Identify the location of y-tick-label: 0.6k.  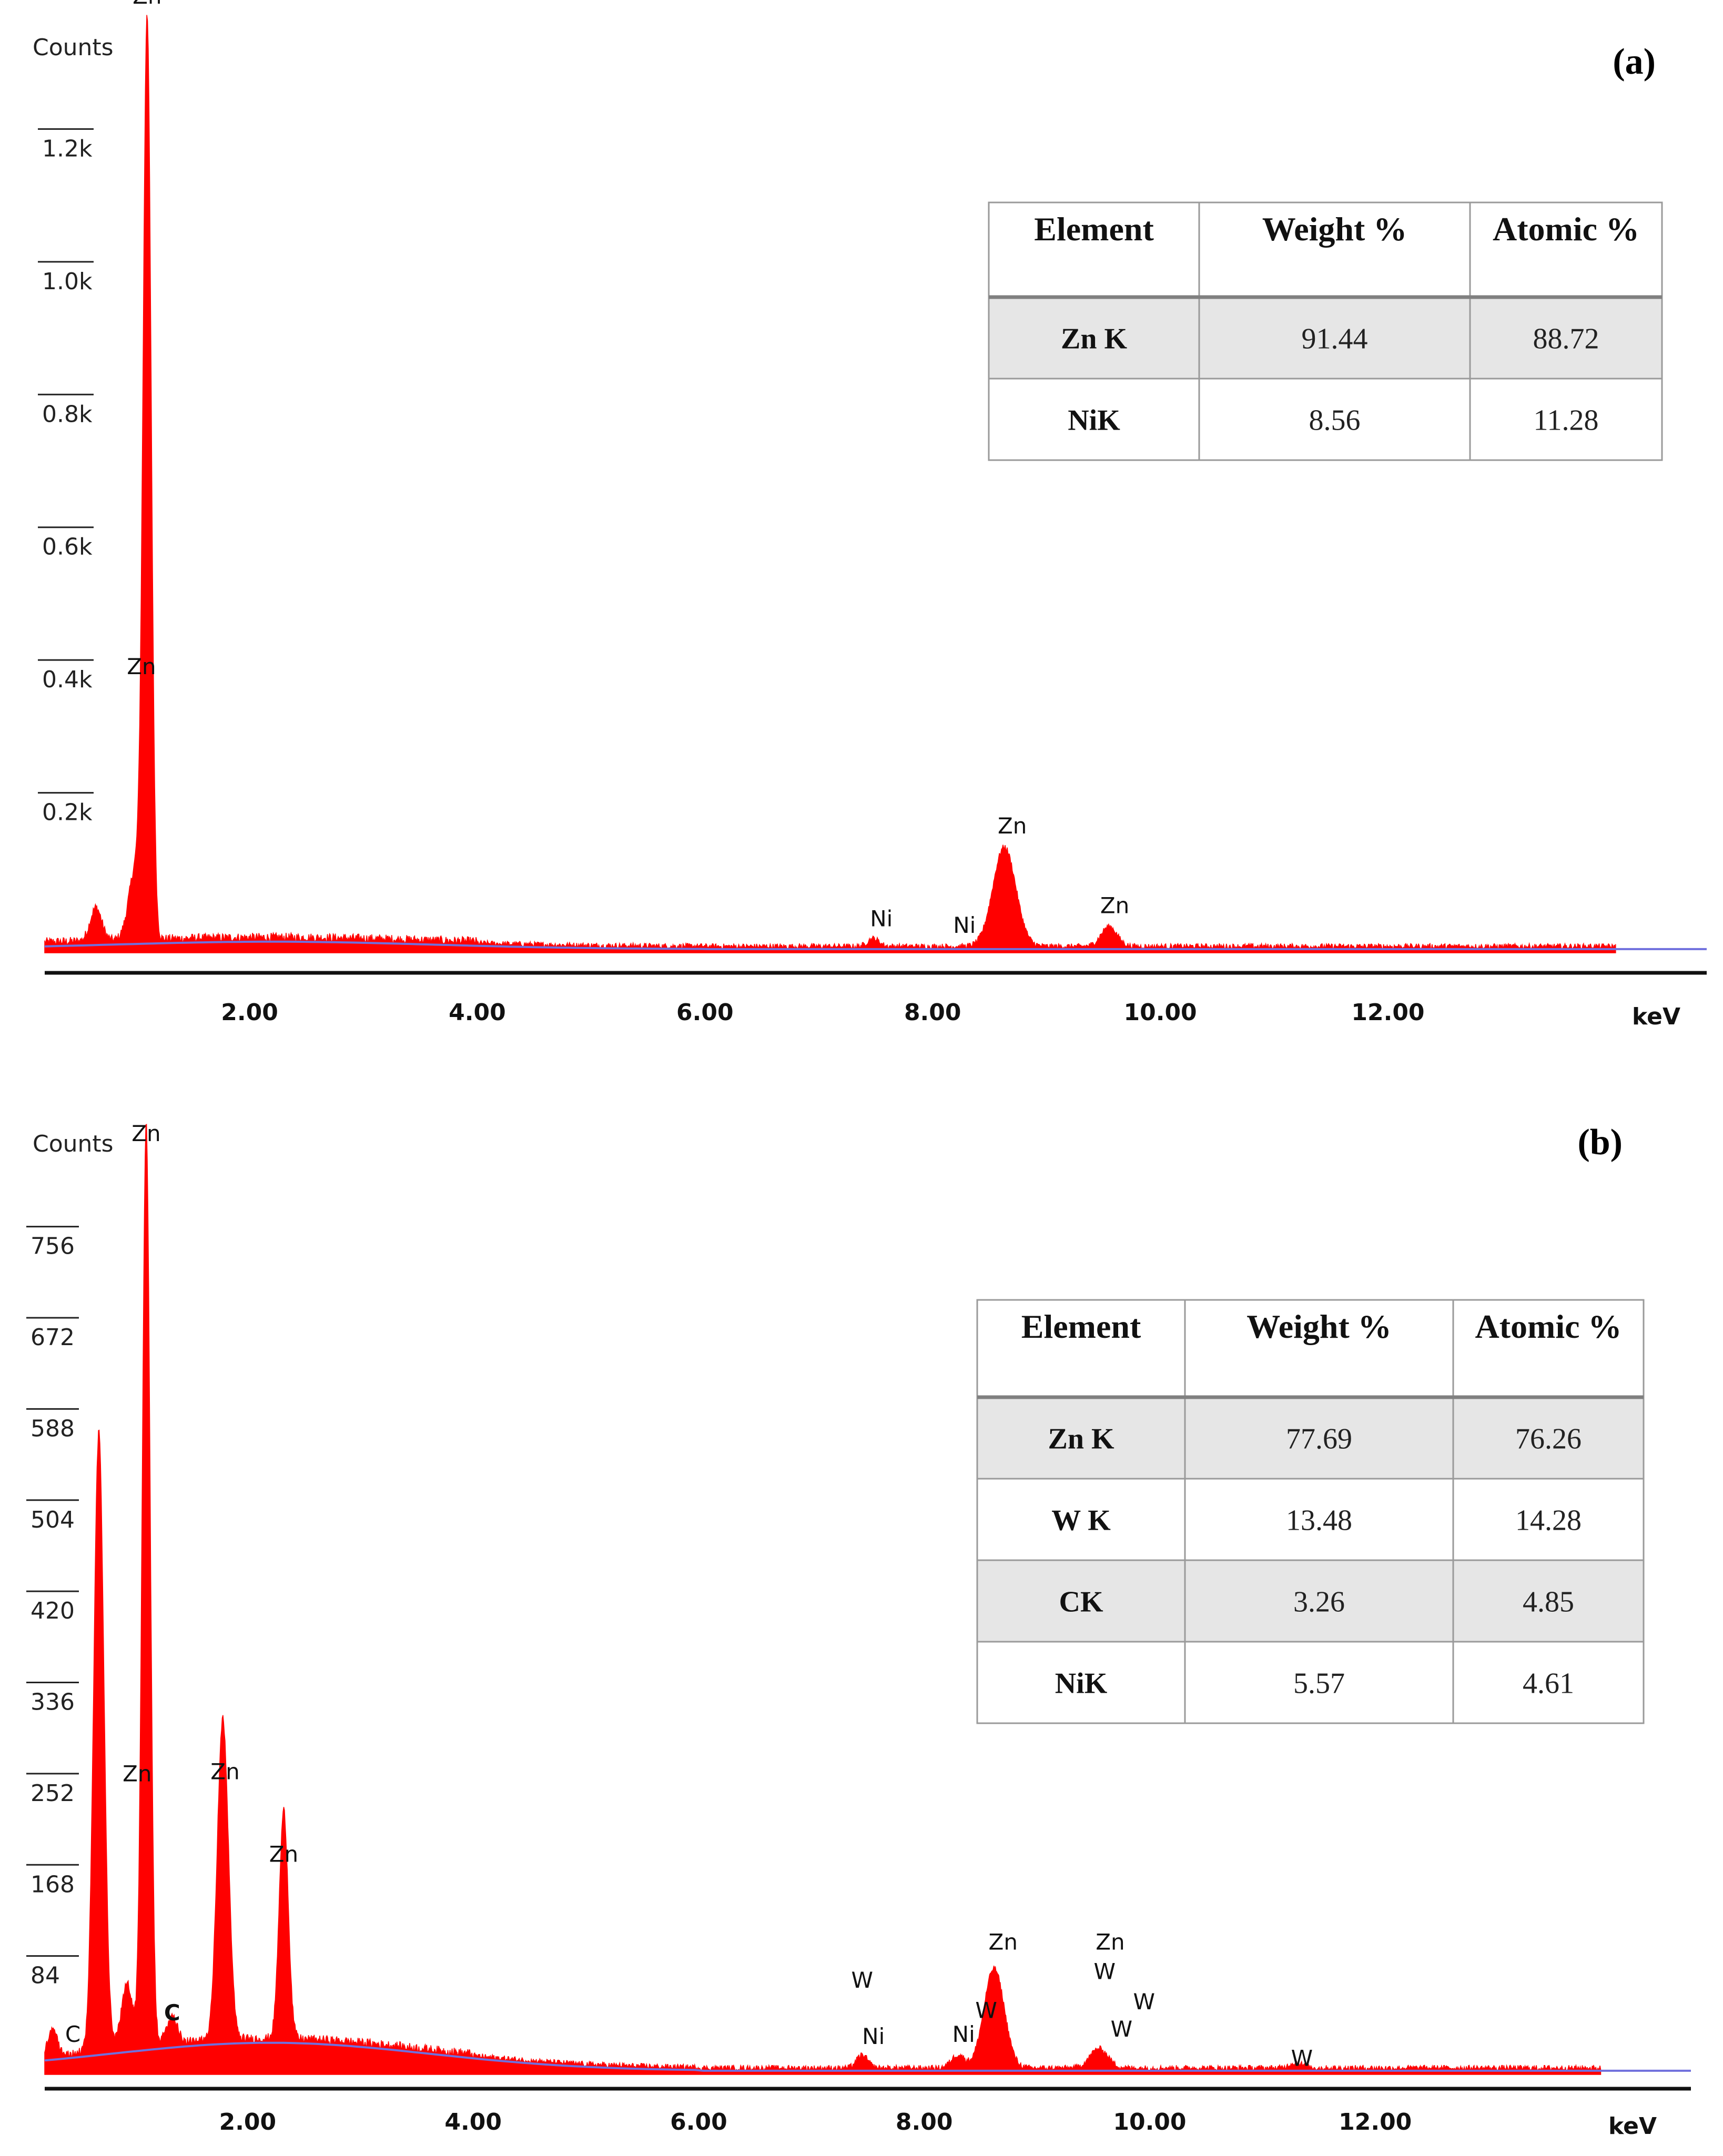
(67, 547).